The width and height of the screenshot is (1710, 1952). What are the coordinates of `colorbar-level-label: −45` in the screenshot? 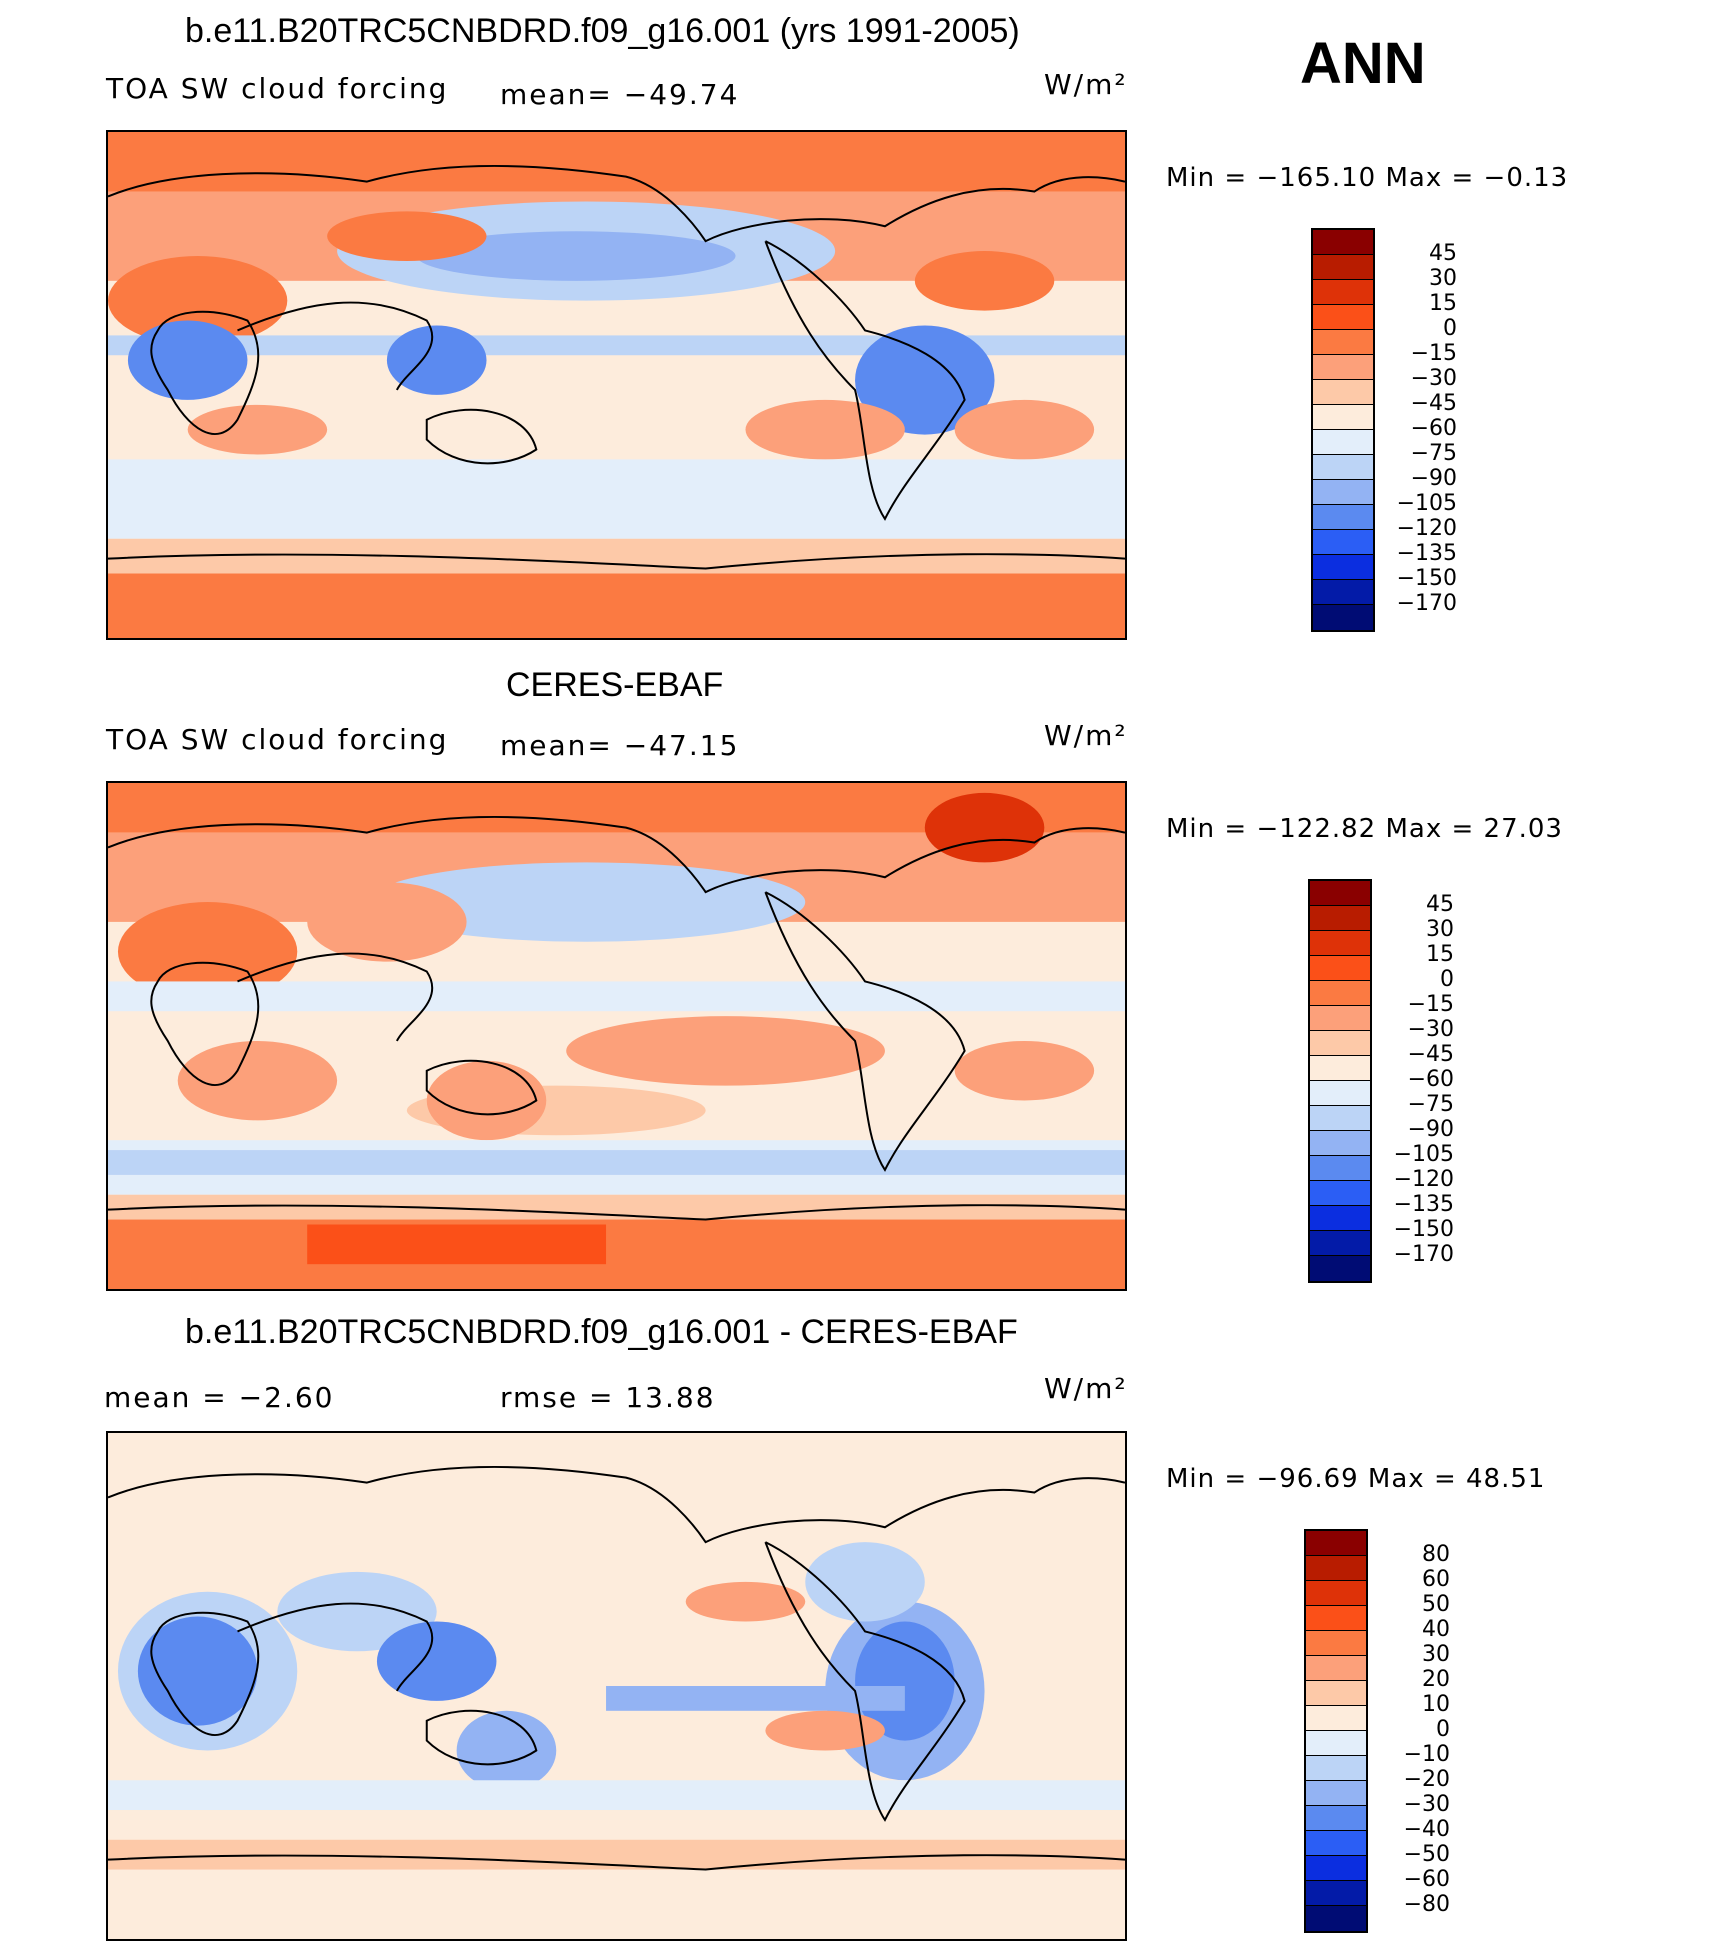 It's located at (1433, 403).